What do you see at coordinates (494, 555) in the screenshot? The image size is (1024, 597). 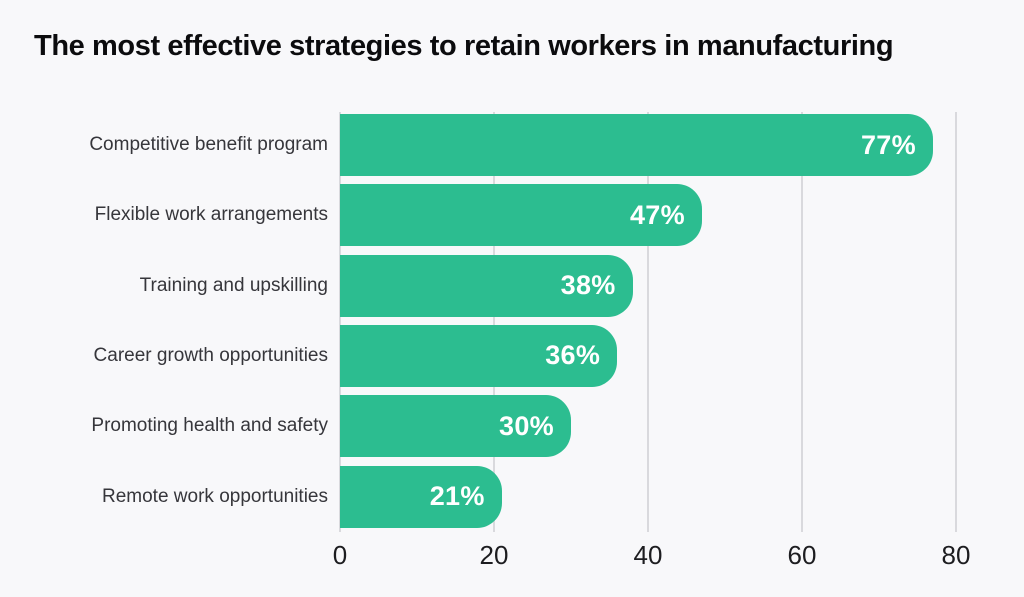 I see `x-axis-tick-label: 20` at bounding box center [494, 555].